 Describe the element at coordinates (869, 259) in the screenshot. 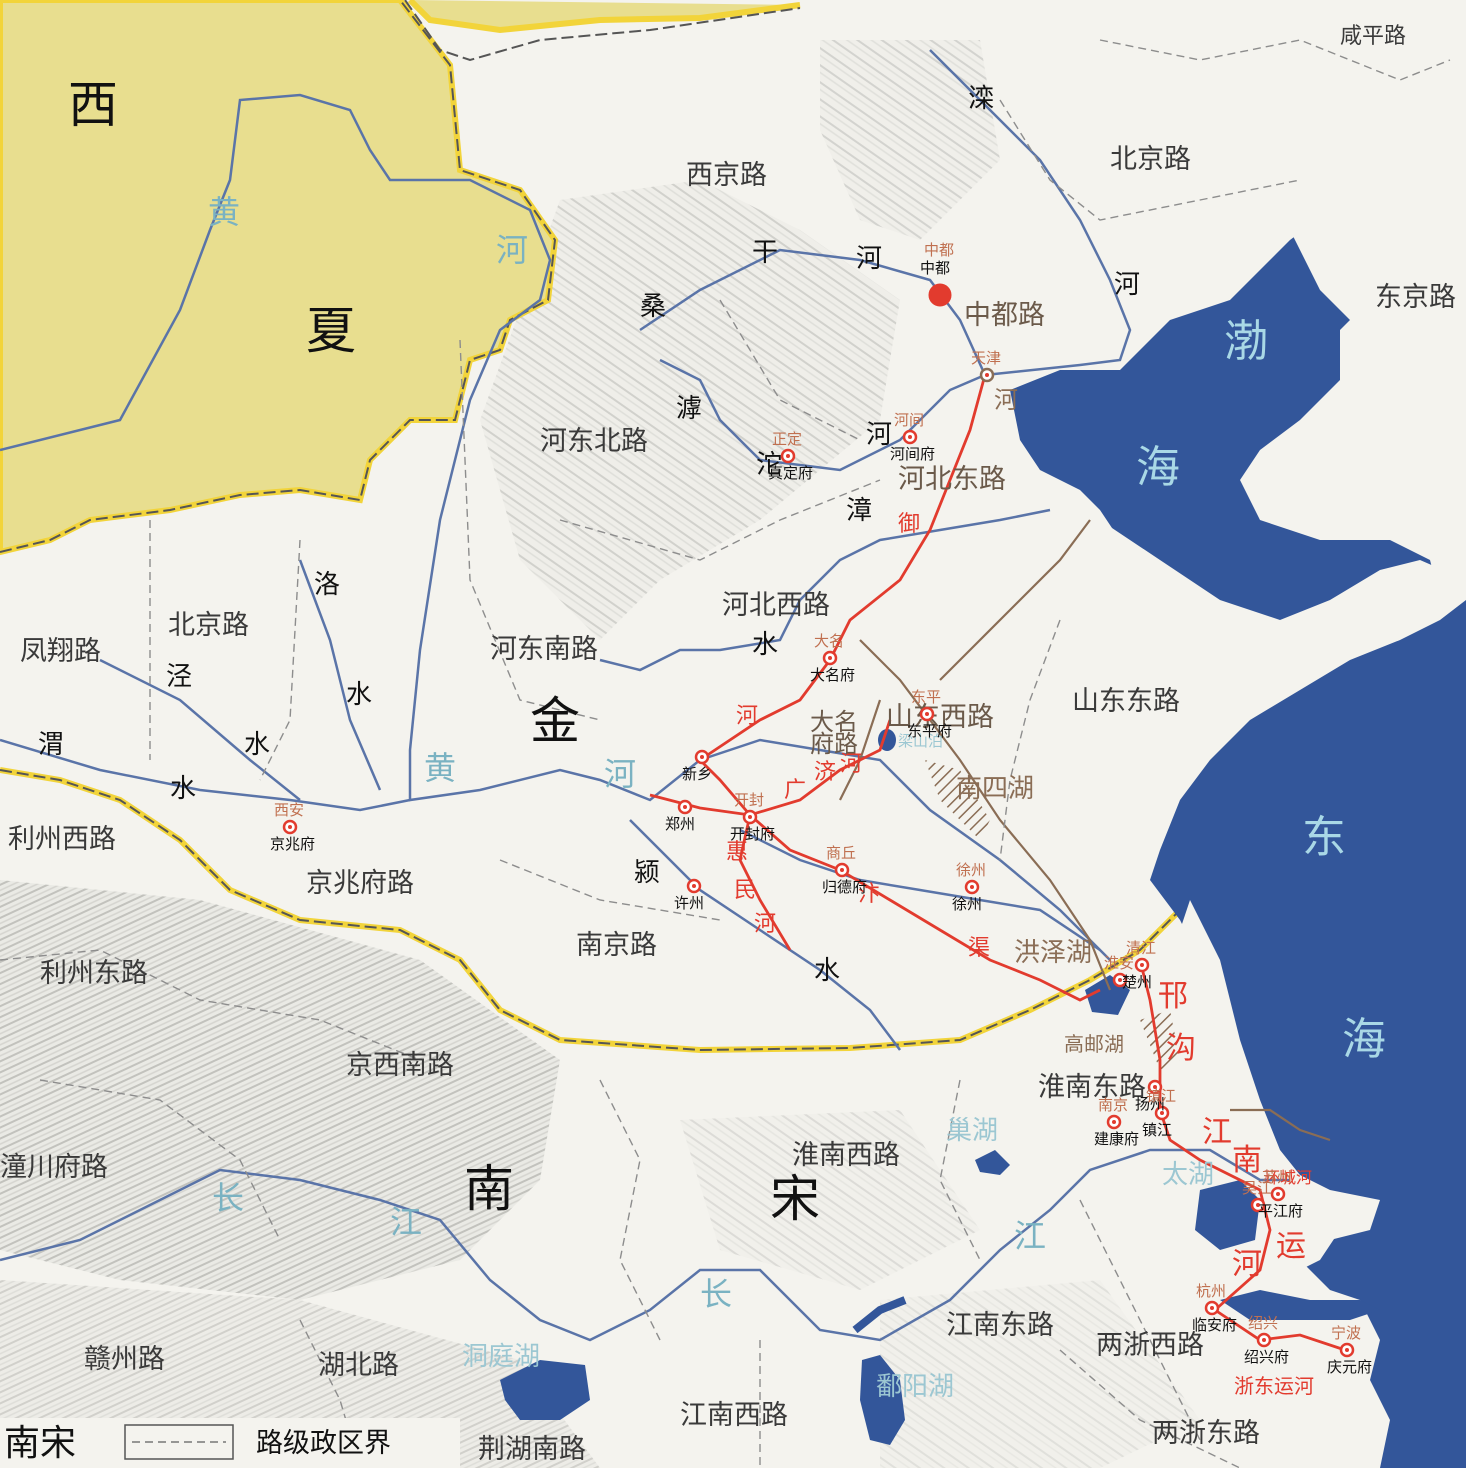

I see `river-sang-3: 河` at that location.